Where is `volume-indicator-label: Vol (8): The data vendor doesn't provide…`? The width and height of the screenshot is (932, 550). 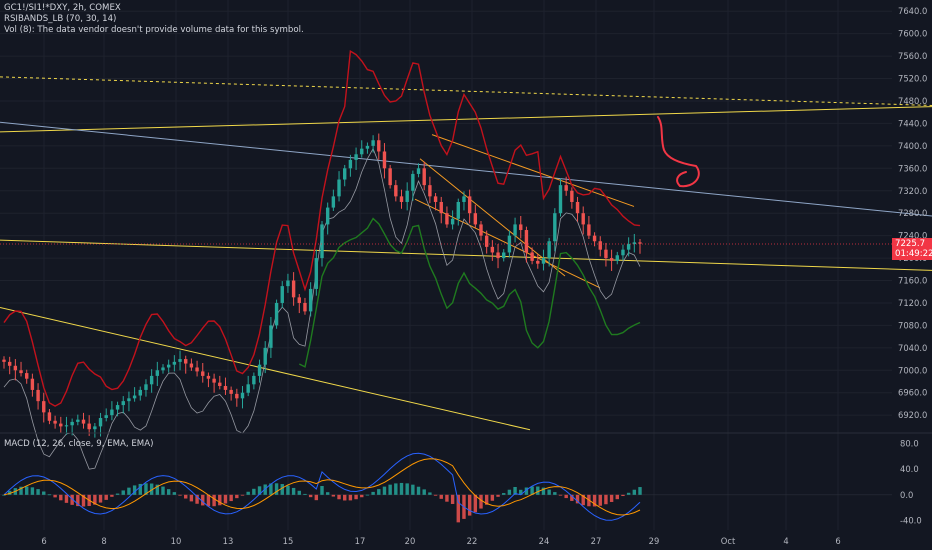 volume-indicator-label: Vol (8): The data vendor doesn't provide… is located at coordinates (154, 30).